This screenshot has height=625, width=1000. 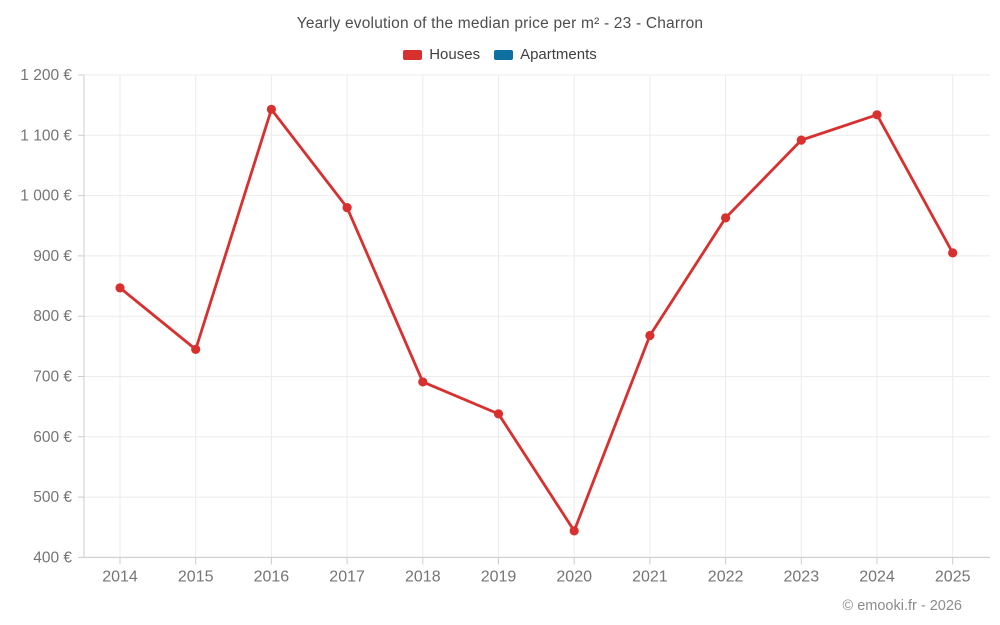 I want to click on copyright-credit: © emooki.fr - 2026, so click(x=902, y=606).